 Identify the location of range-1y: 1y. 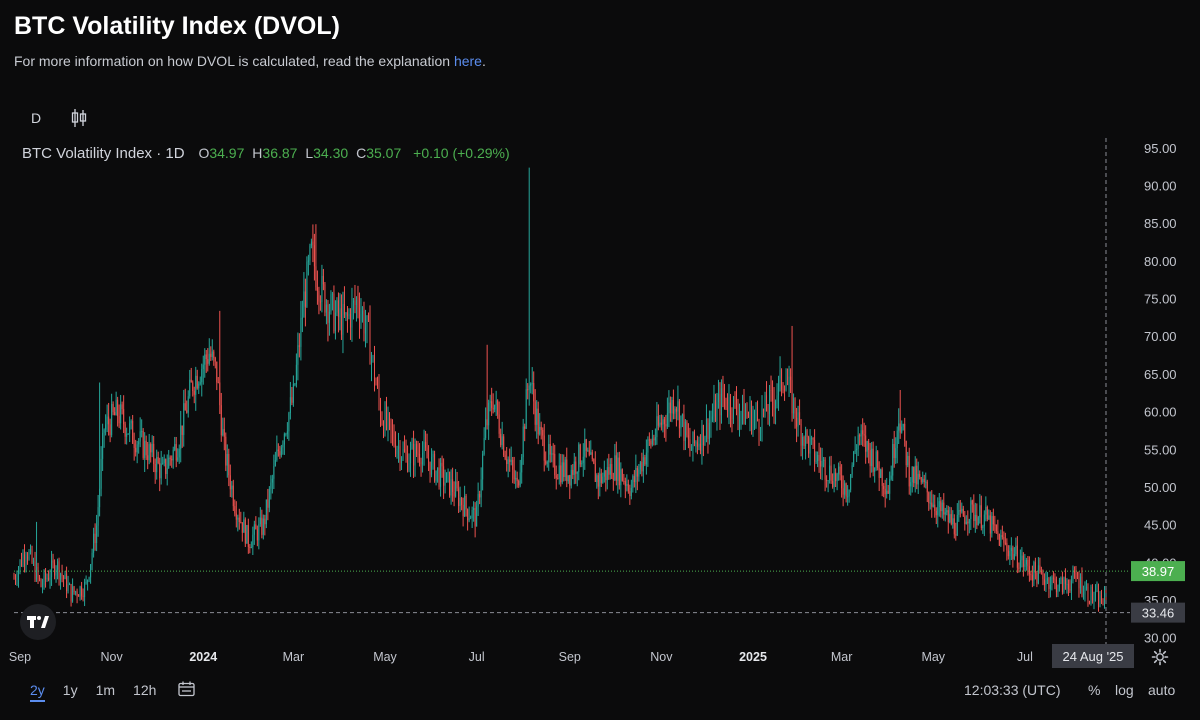
(70, 690).